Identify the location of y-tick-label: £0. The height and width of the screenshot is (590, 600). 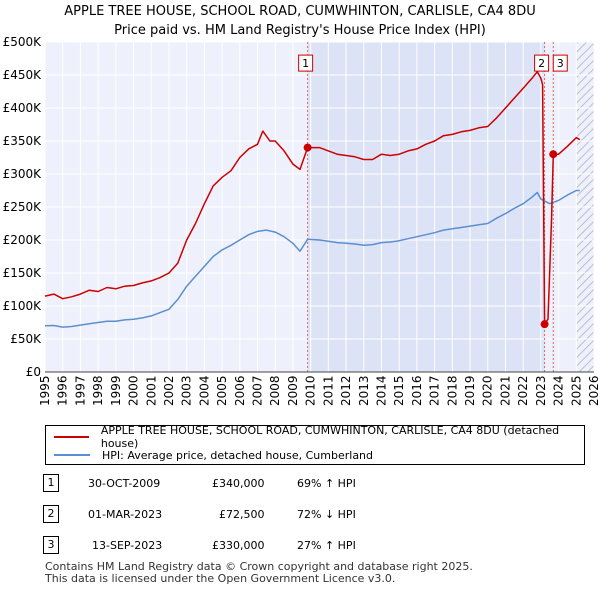
(33, 372).